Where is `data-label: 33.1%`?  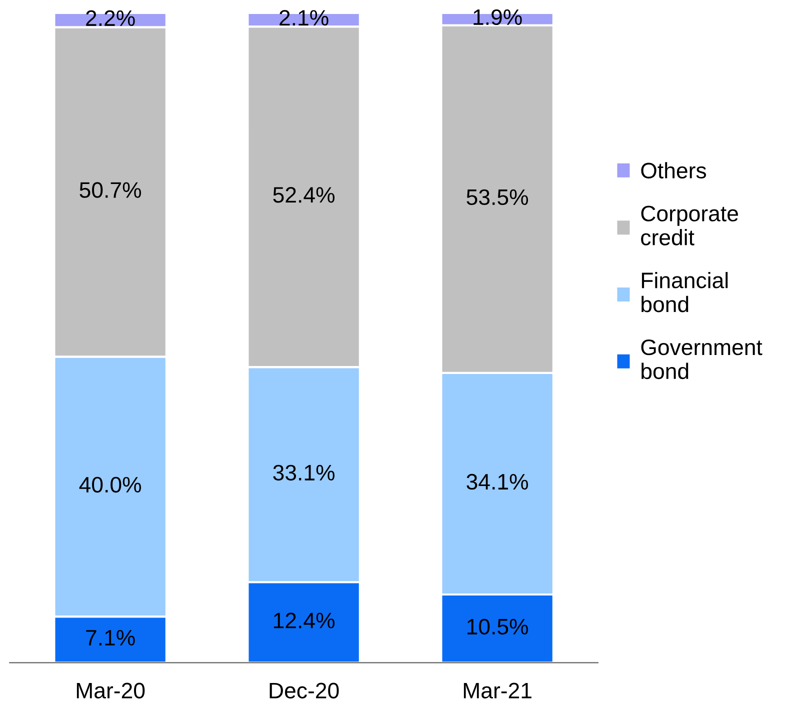 data-label: 33.1% is located at coordinates (304, 472).